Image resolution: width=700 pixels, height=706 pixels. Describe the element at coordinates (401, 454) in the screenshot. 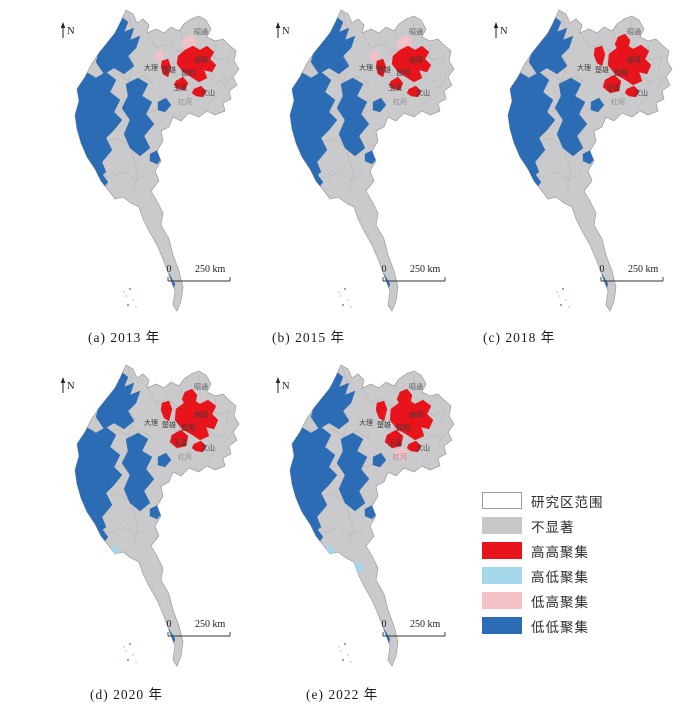

I see `low-high-cluster` at that location.